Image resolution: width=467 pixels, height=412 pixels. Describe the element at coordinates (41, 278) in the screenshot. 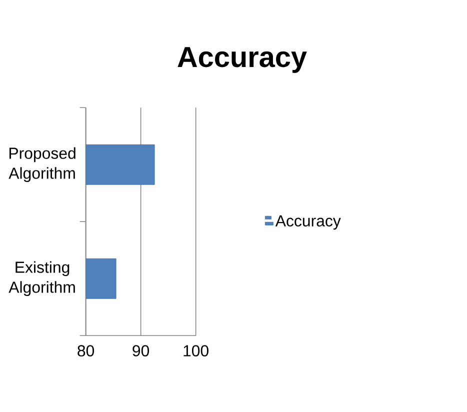

I see `y-tick-label: Existing Algorithm` at that location.